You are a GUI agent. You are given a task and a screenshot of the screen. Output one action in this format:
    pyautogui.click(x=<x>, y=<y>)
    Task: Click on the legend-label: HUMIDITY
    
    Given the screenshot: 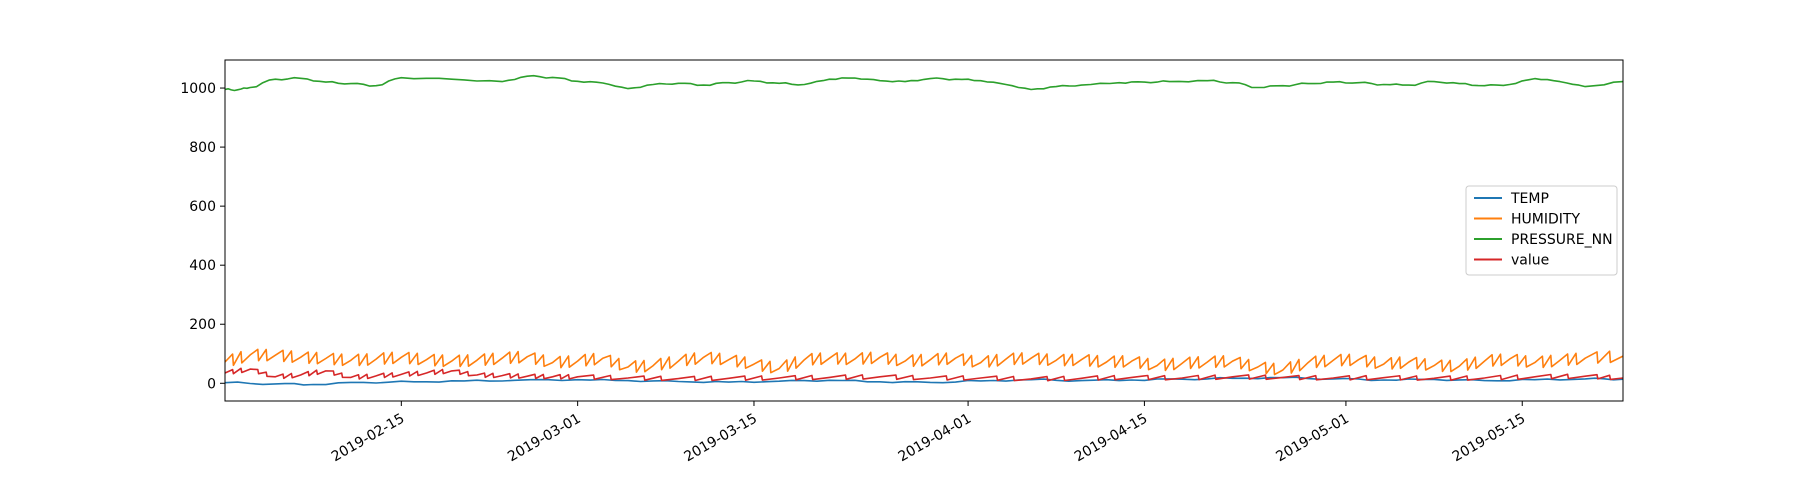 What is the action you would take?
    pyautogui.click(x=1545, y=220)
    